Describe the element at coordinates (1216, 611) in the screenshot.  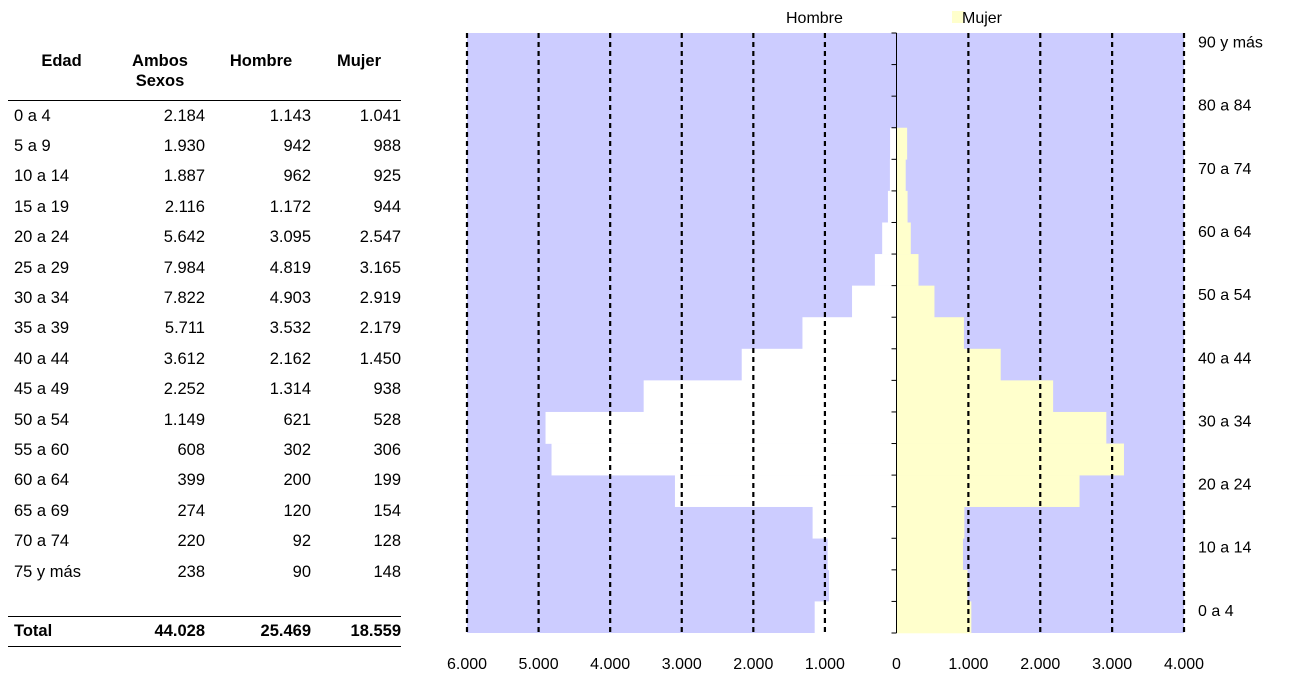
I see `category-label: 0 a 4` at that location.